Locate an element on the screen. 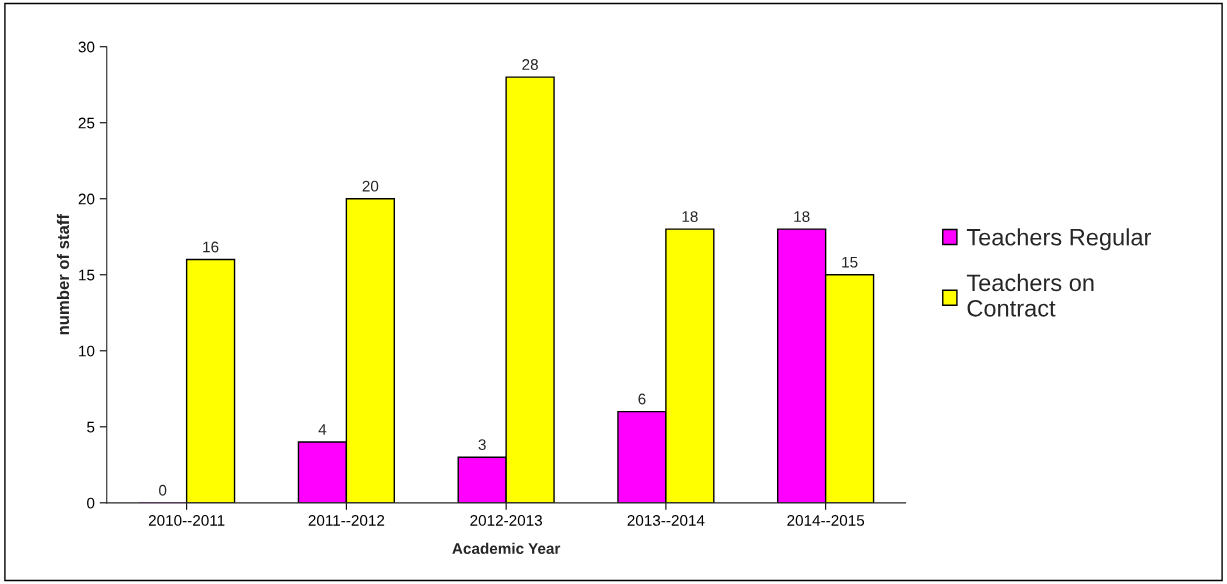 This screenshot has height=584, width=1227. y-tick-label: 5 is located at coordinates (91, 427).